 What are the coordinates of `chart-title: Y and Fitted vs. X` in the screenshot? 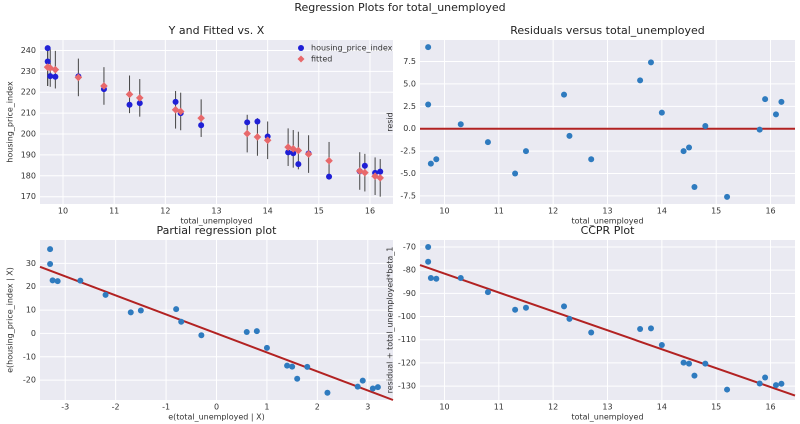 It's located at (216, 30).